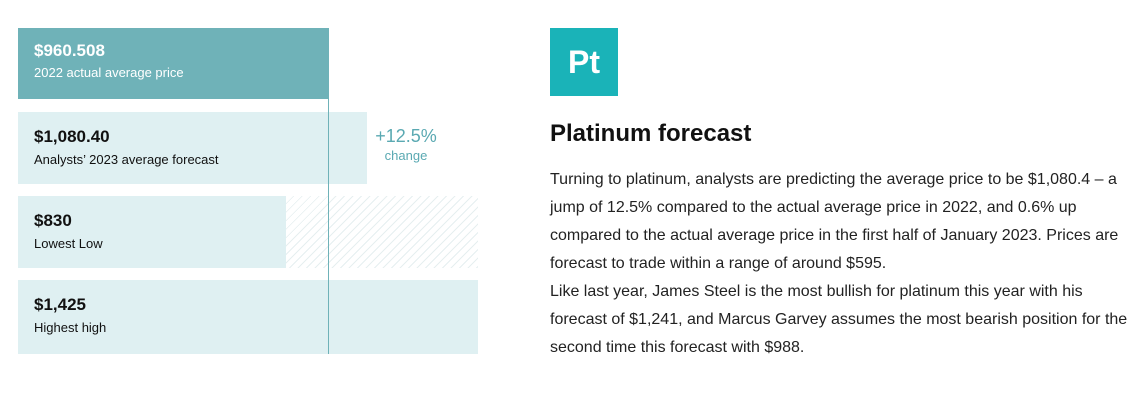 The height and width of the screenshot is (403, 1140). Describe the element at coordinates (53, 220) in the screenshot. I see `bar-value-label: $830` at that location.